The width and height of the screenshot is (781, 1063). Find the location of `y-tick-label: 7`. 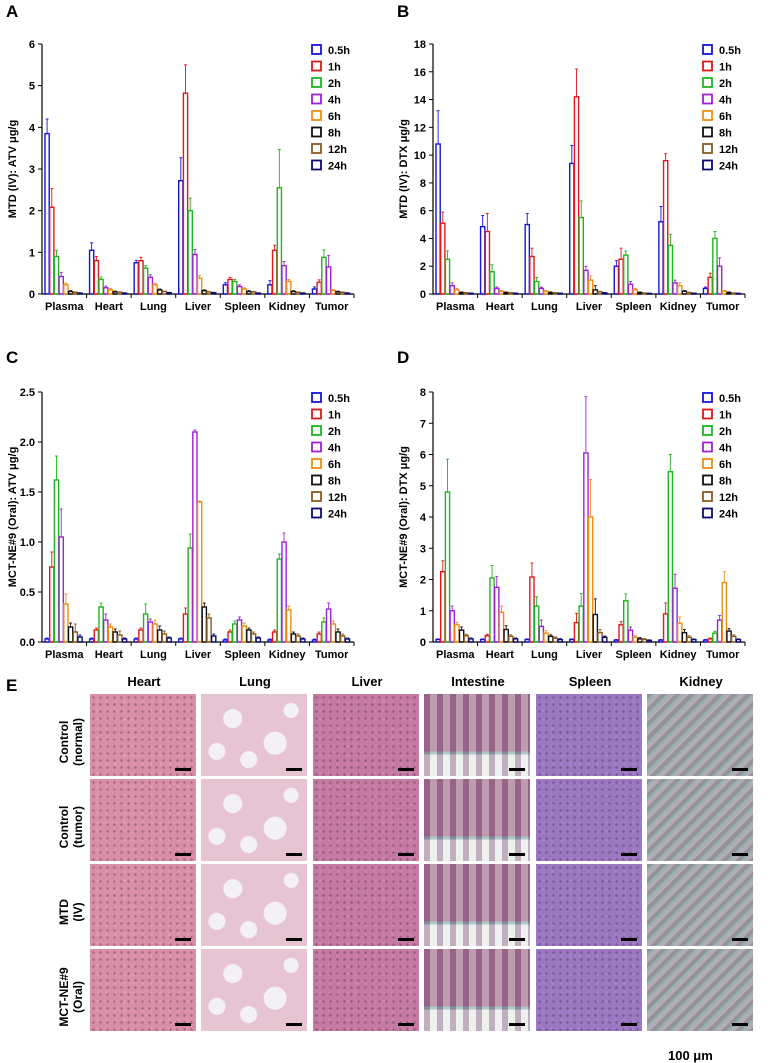

y-tick-label: 7 is located at coordinates (423, 424).